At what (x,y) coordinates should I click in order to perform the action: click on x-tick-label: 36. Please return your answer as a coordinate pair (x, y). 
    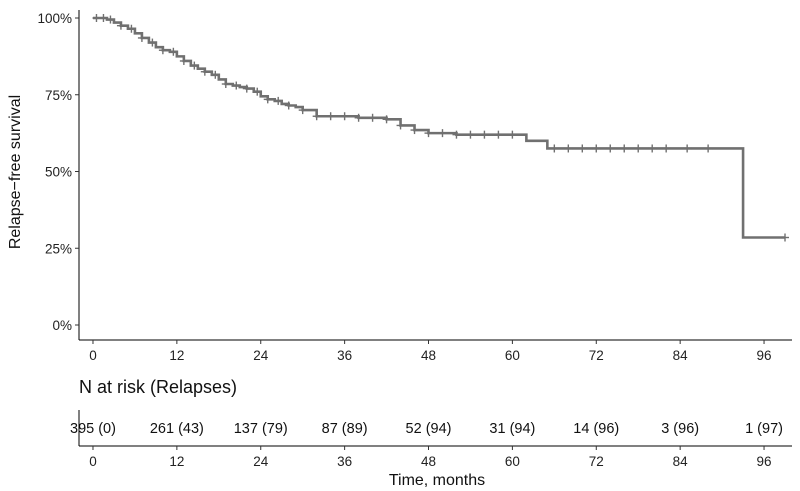
    Looking at the image, I should click on (344, 355).